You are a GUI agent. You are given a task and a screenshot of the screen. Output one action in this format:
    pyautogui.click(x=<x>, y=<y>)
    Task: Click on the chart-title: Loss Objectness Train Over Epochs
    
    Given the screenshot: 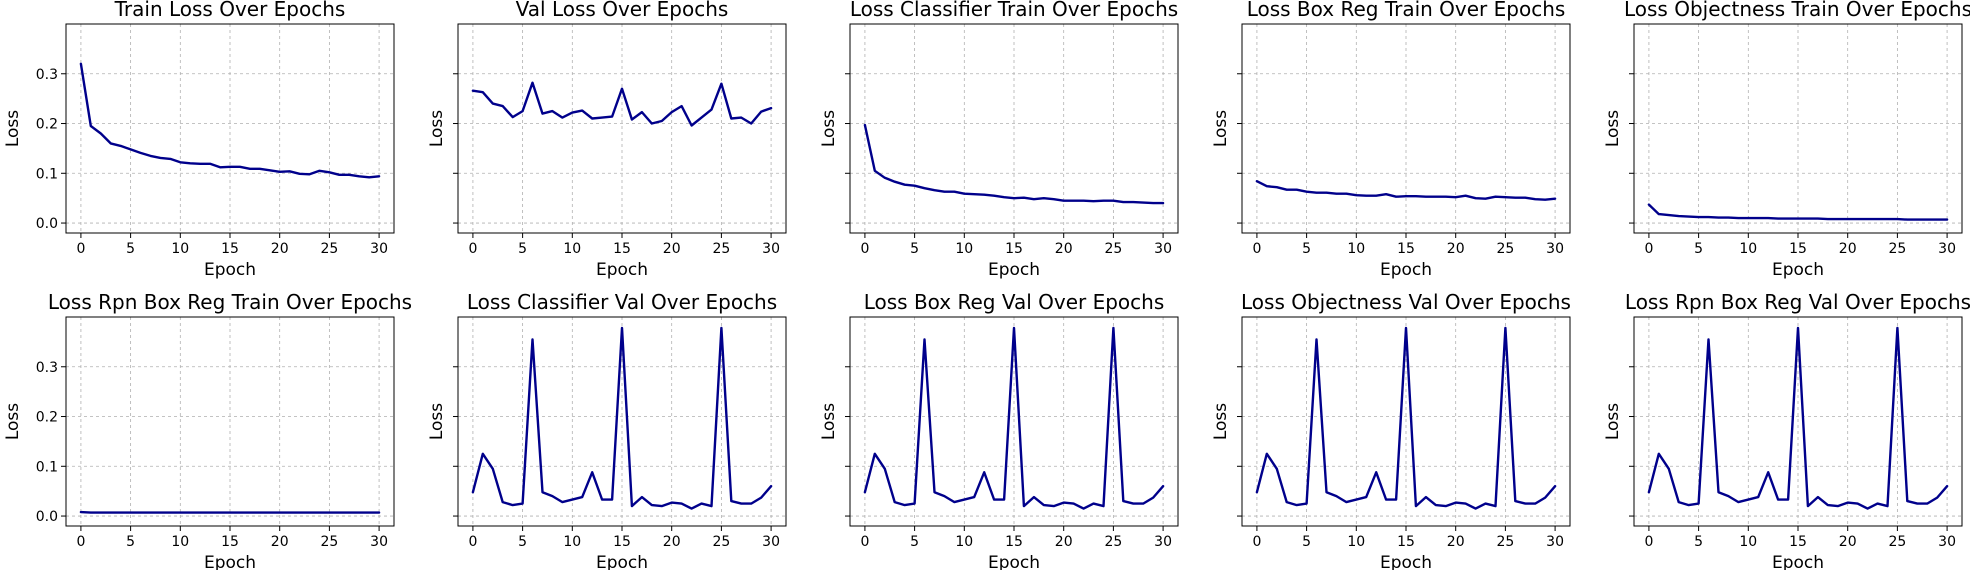 What is the action you would take?
    pyautogui.click(x=1797, y=10)
    